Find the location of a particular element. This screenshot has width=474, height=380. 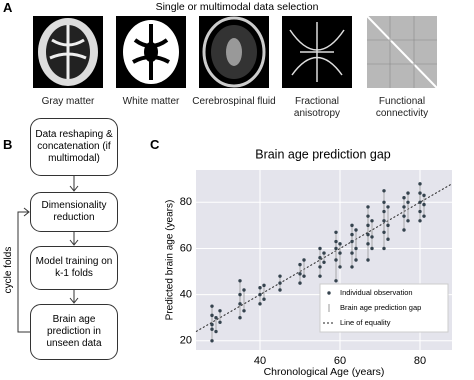

flow-arrows is located at coordinates (48, 254).